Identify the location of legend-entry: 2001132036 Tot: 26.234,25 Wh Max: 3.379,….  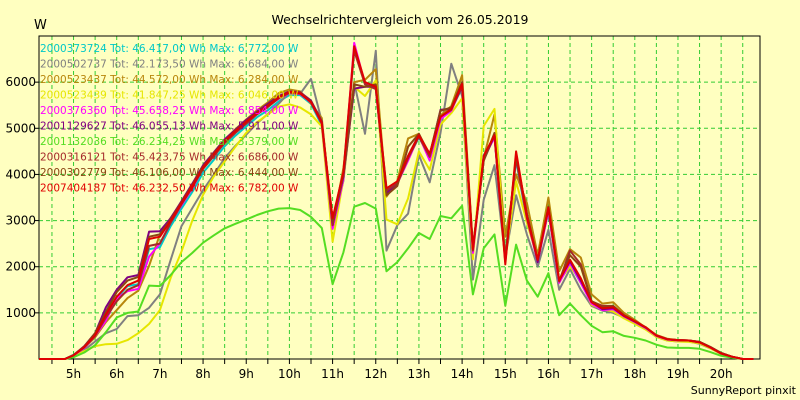
(169, 142).